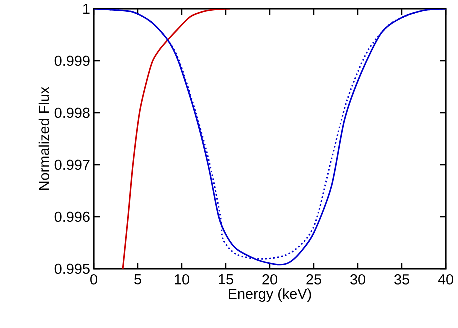 This screenshot has width=458, height=328. What do you see at coordinates (72, 217) in the screenshot?
I see `y-tick-label: 0.996` at bounding box center [72, 217].